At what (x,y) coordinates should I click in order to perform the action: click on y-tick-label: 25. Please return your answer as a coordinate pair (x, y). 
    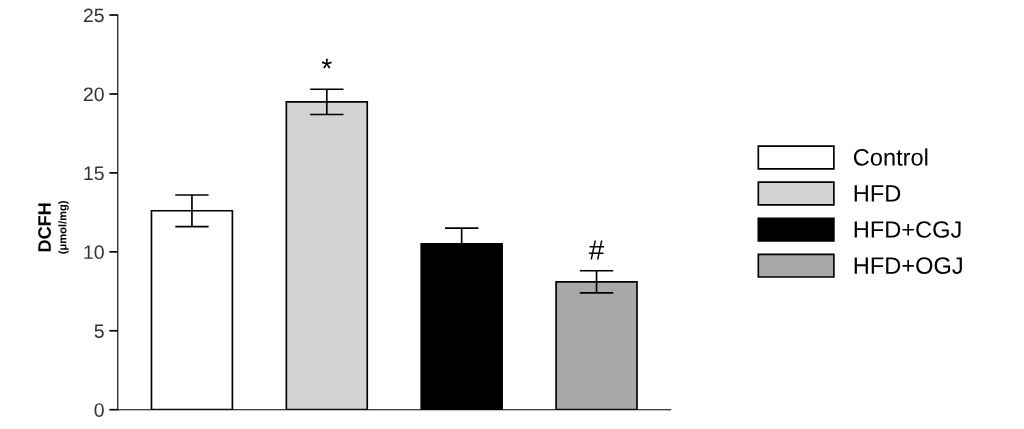
    Looking at the image, I should click on (93, 15).